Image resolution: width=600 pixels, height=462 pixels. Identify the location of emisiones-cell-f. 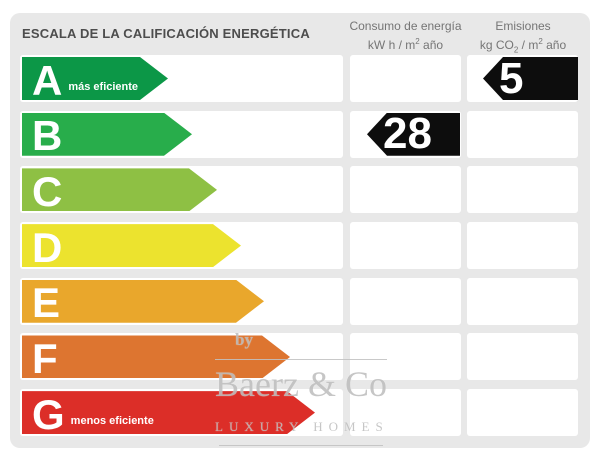
(522, 357).